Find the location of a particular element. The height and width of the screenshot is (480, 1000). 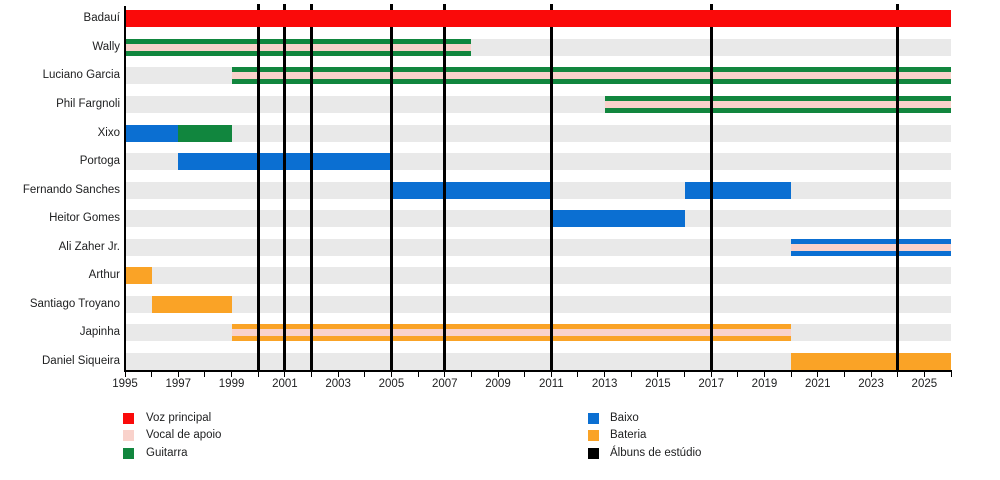

member-label: Phil Fargnoli is located at coordinates (88, 103).